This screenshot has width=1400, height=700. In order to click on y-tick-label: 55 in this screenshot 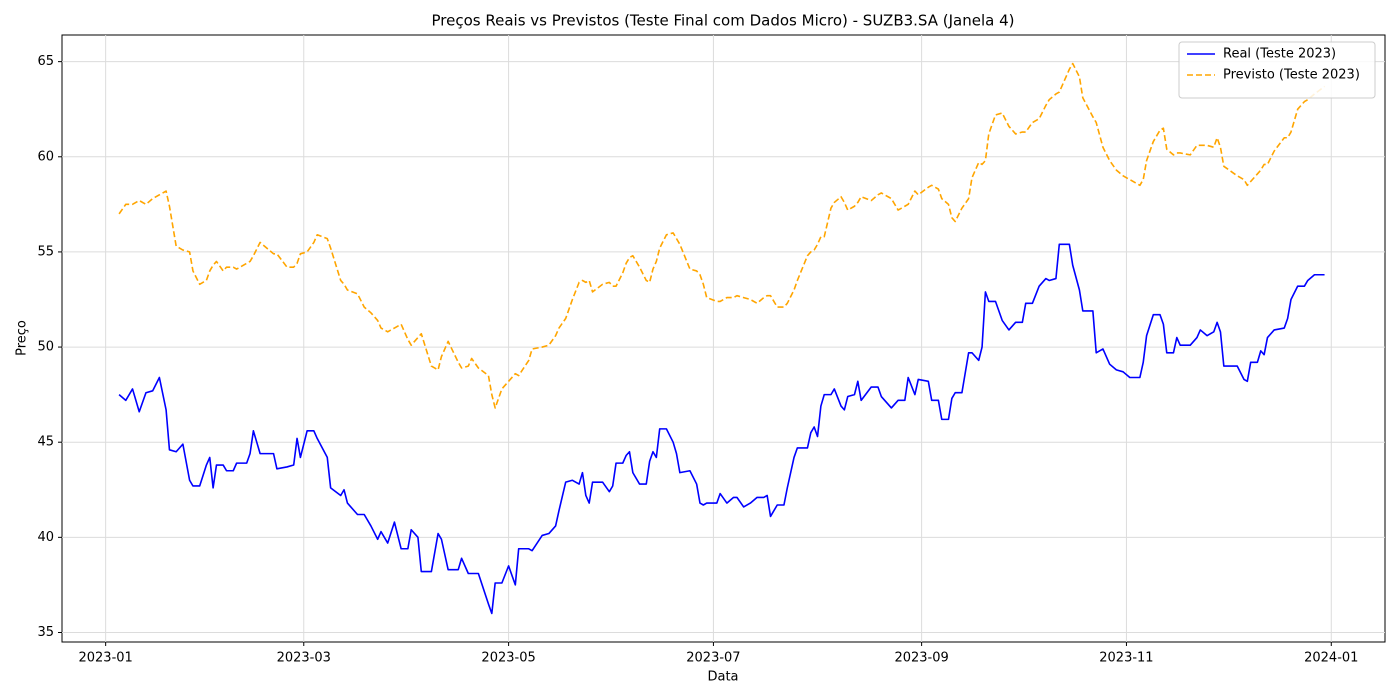, I will do `click(45, 251)`.